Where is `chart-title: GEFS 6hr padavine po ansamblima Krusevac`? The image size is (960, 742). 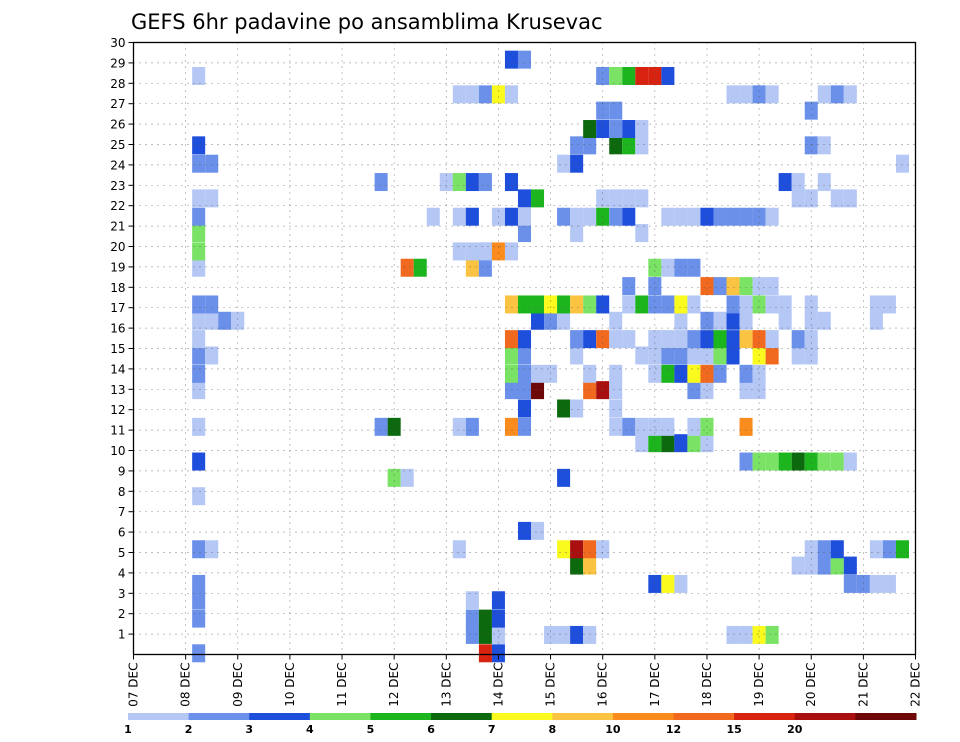
chart-title: GEFS 6hr padavine po ansamblima Krusevac is located at coordinates (367, 22).